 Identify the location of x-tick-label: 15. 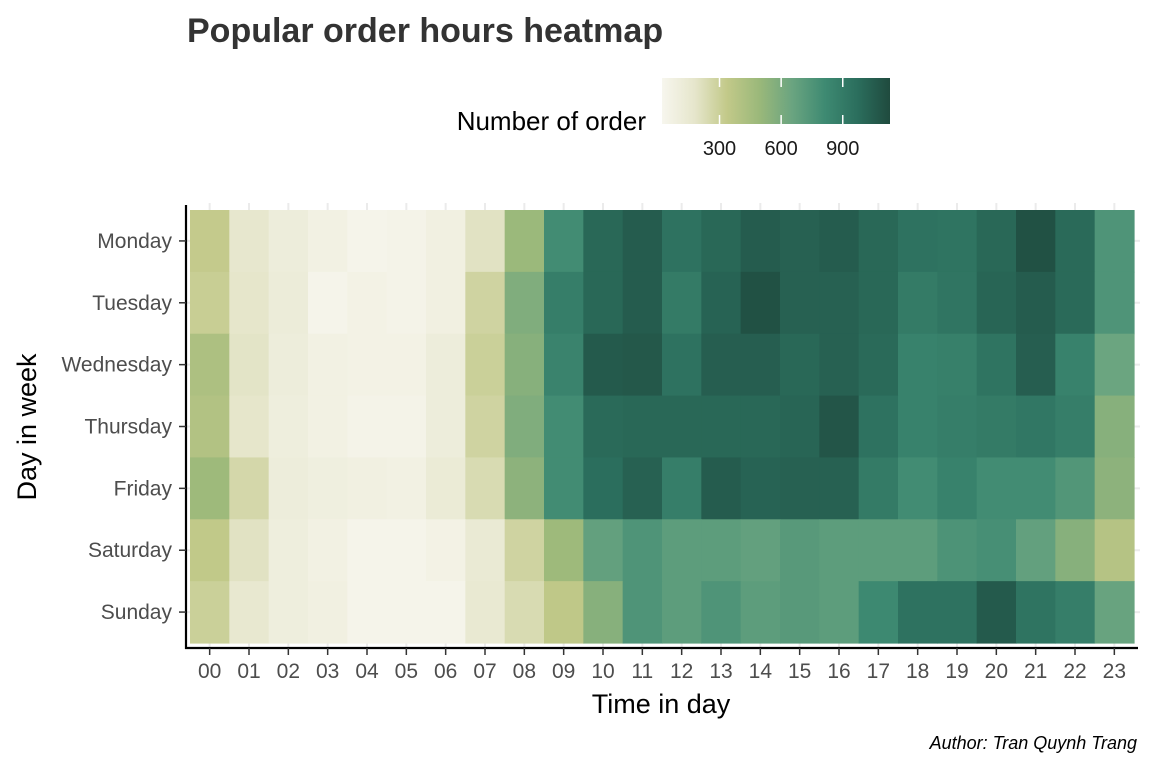
(799, 671).